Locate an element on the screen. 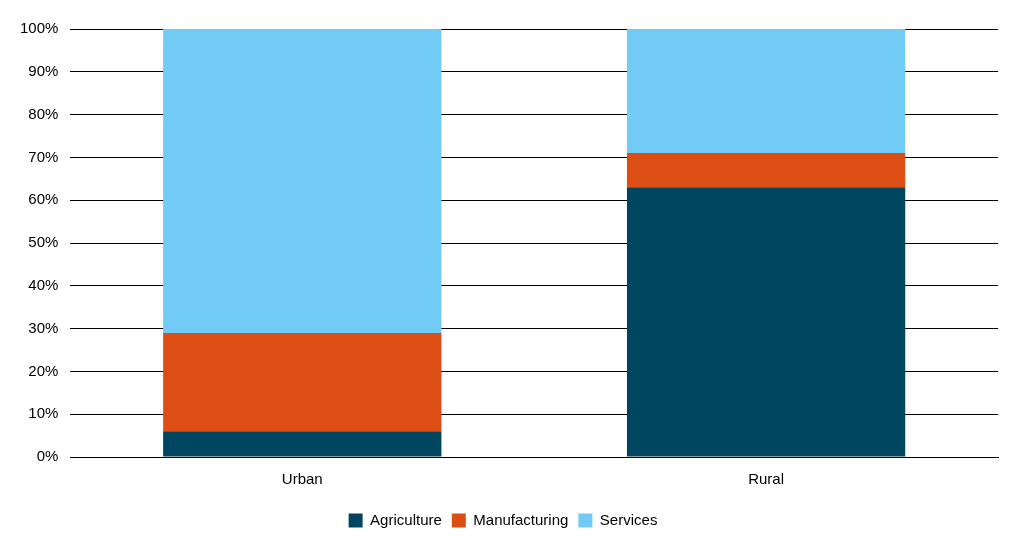  legend-label: Manufacturing is located at coordinates (521, 519).